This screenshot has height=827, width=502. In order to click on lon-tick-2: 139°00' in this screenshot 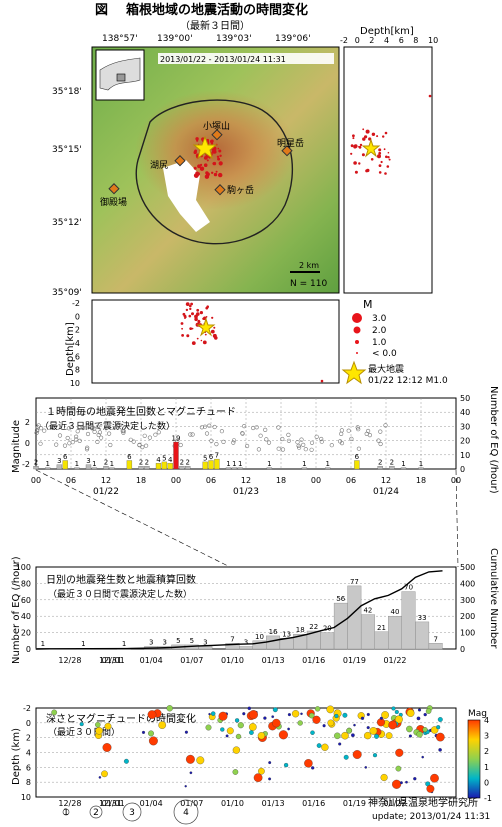, I will do `click(175, 39)`.